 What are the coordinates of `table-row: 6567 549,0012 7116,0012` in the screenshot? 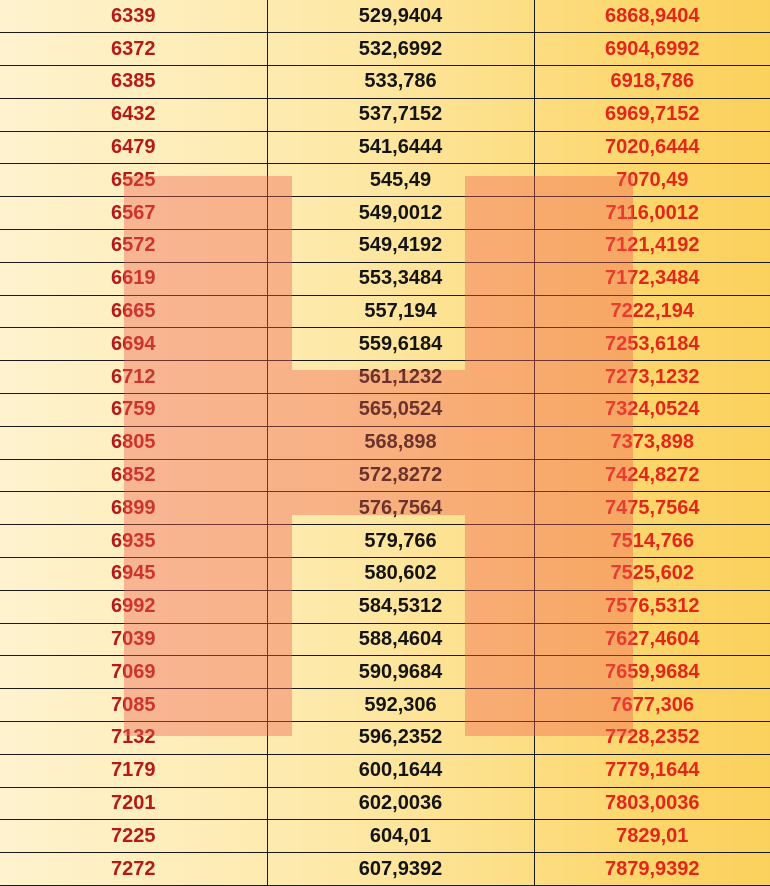 It's located at (385, 213).